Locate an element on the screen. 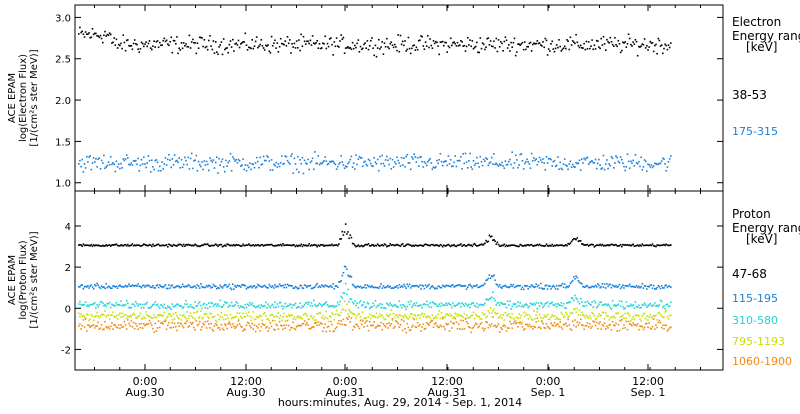  proton-ytick-label: 4 is located at coordinates (68, 227).